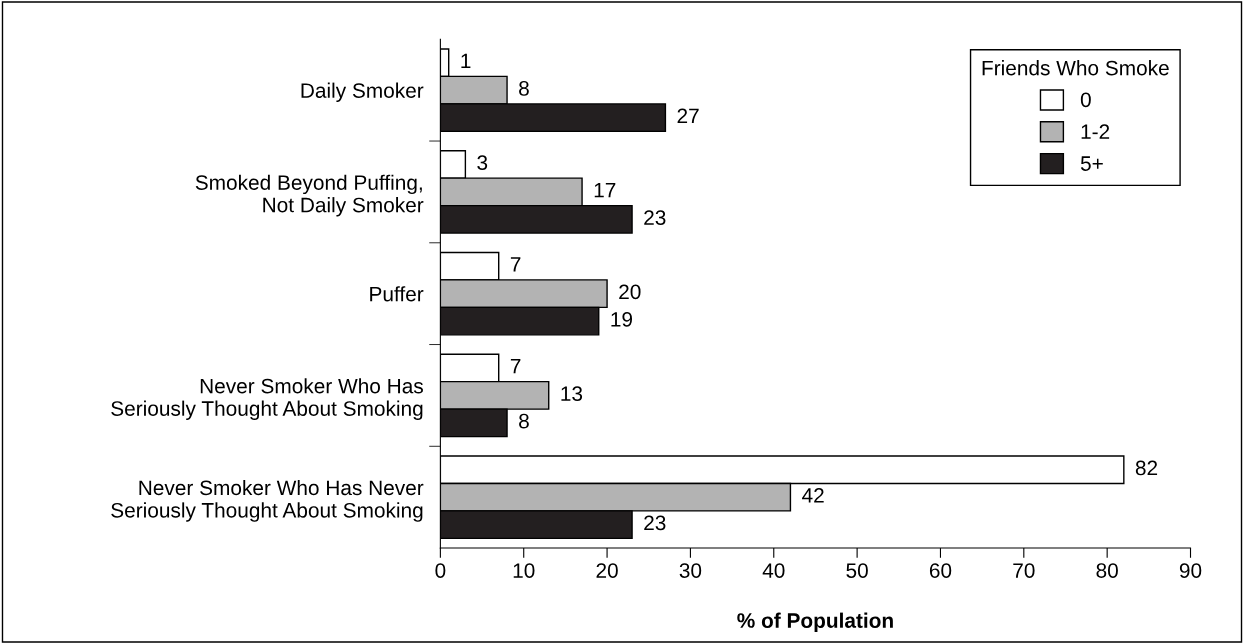  Describe the element at coordinates (466, 61) in the screenshot. I see `data-label: 1` at that location.